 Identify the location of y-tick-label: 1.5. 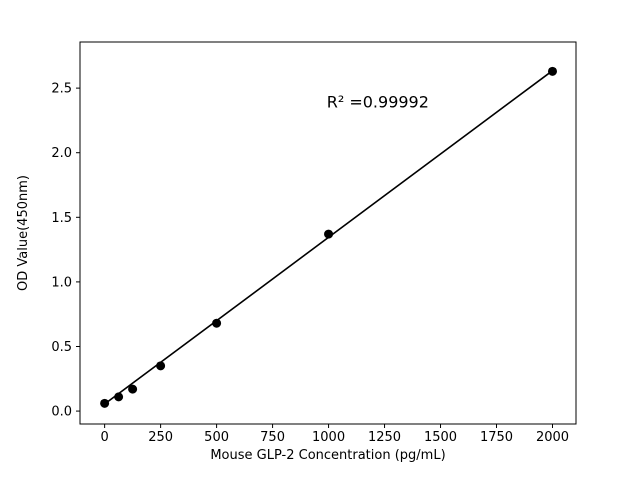
(61, 218).